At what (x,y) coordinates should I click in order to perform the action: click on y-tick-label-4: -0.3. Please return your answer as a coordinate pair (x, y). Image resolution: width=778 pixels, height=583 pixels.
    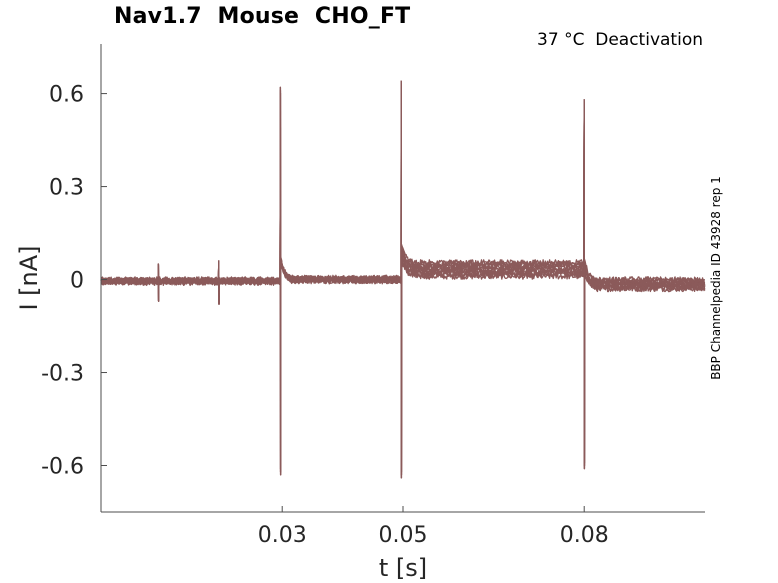
    Looking at the image, I should click on (62, 374).